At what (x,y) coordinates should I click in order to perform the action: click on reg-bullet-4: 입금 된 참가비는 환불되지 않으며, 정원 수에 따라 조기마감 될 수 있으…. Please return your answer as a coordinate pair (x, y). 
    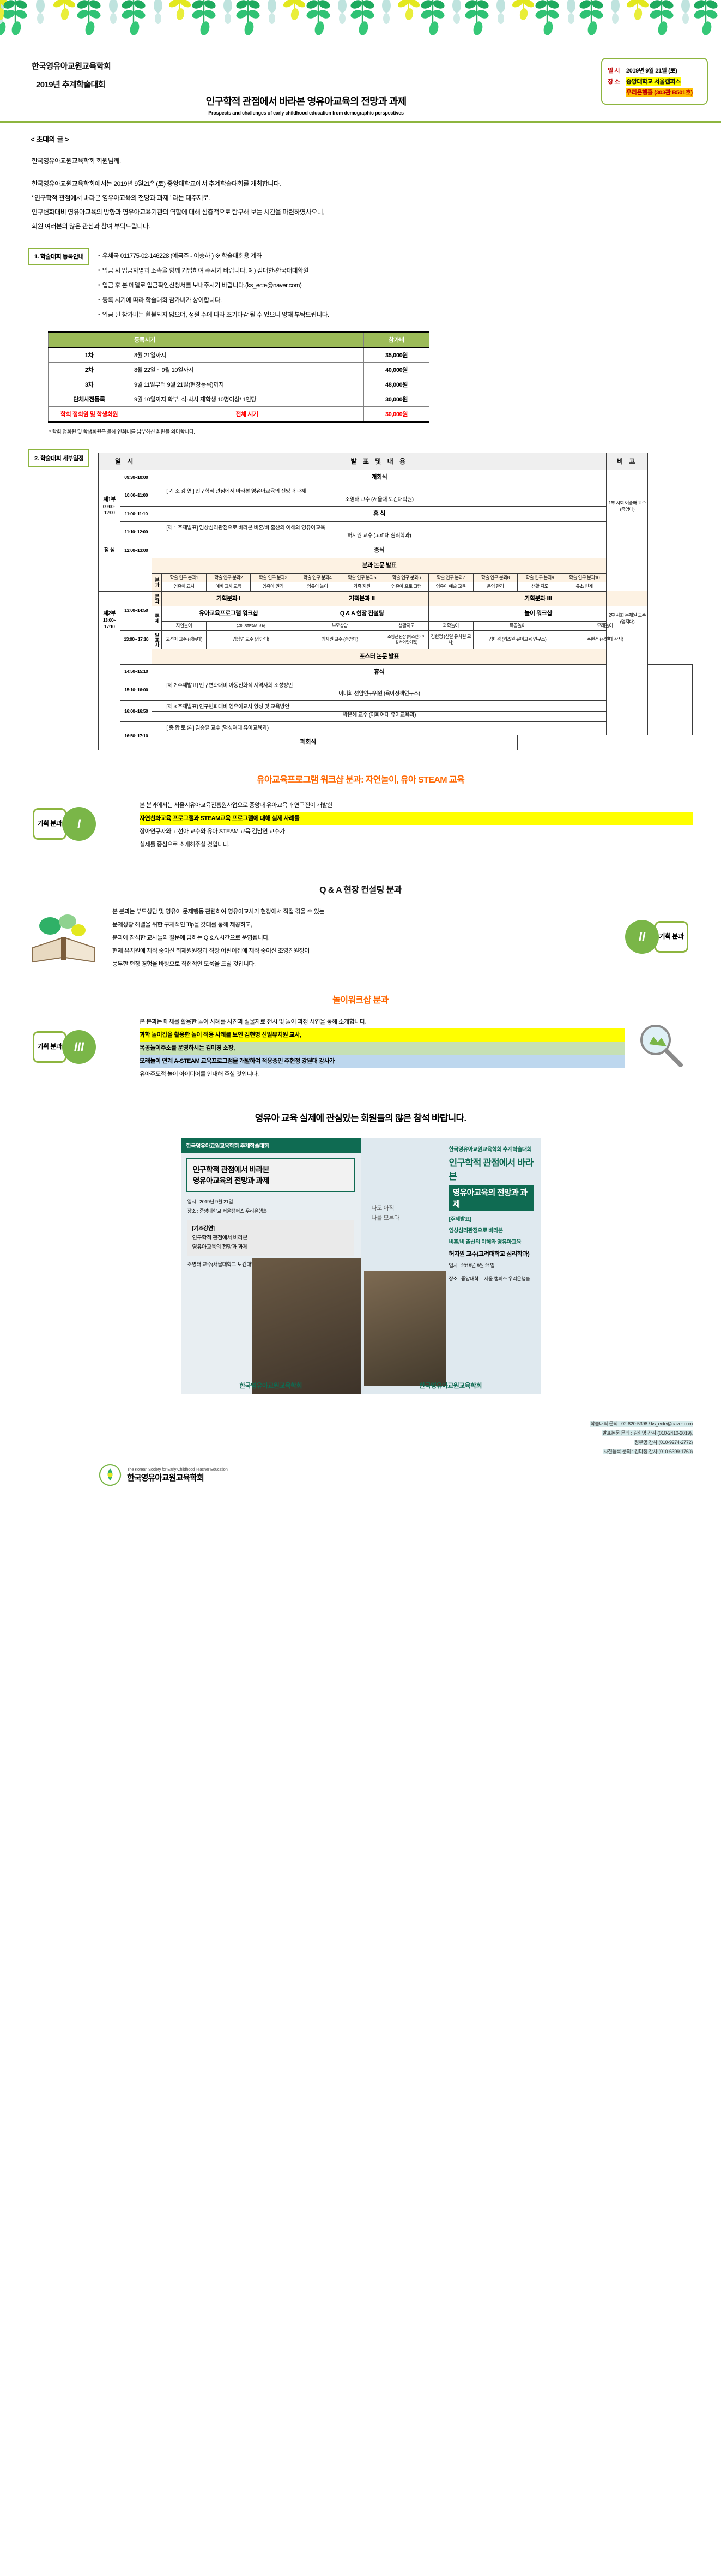
    Looking at the image, I should click on (395, 315).